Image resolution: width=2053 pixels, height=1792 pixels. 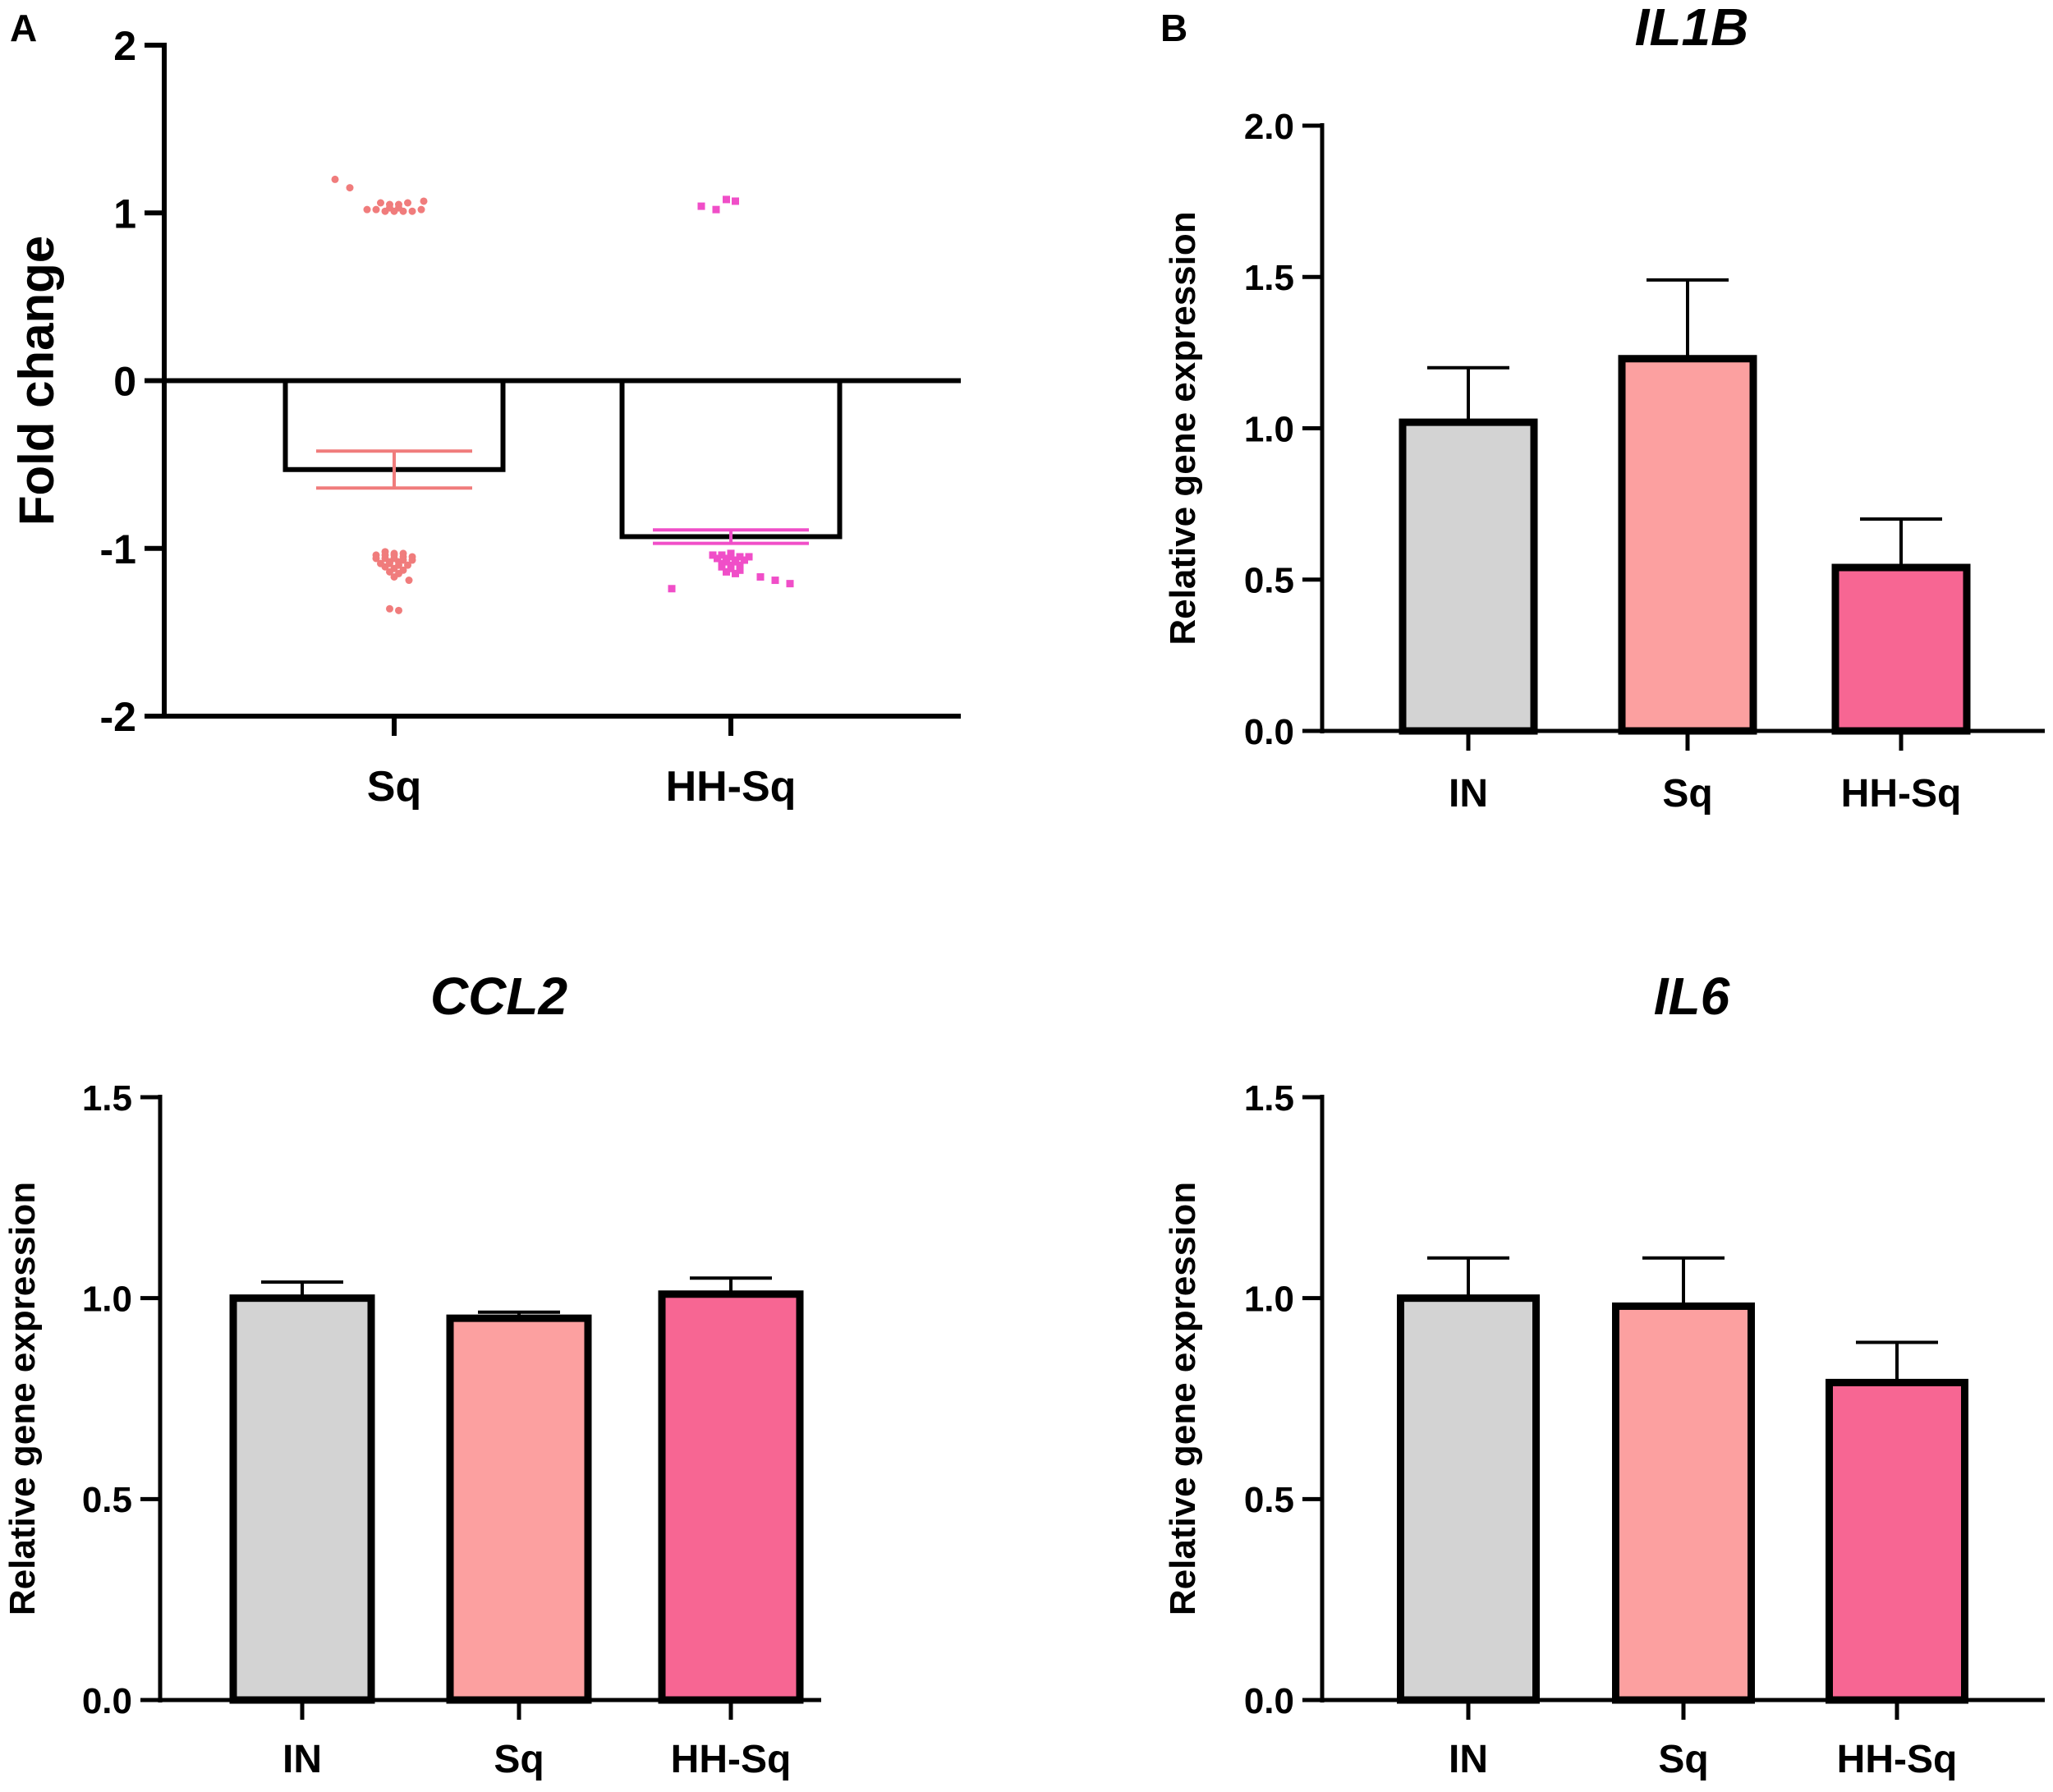 I want to click on chart-title: CCL2, so click(x=499, y=997).